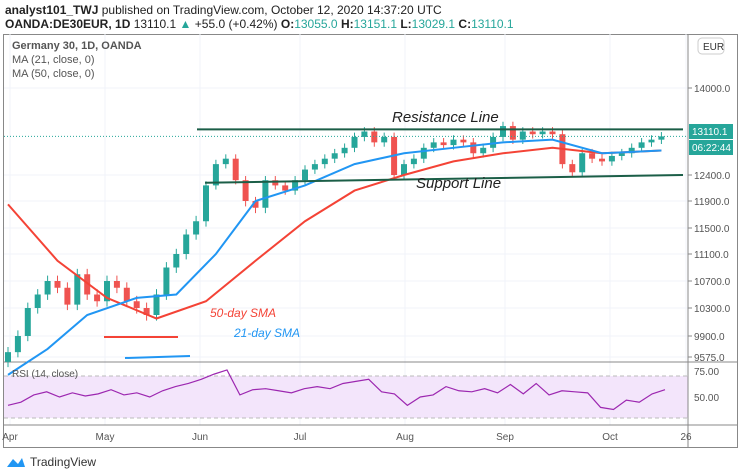  Describe the element at coordinates (712, 176) in the screenshot. I see `y-tick-label: 12400.0` at that location.